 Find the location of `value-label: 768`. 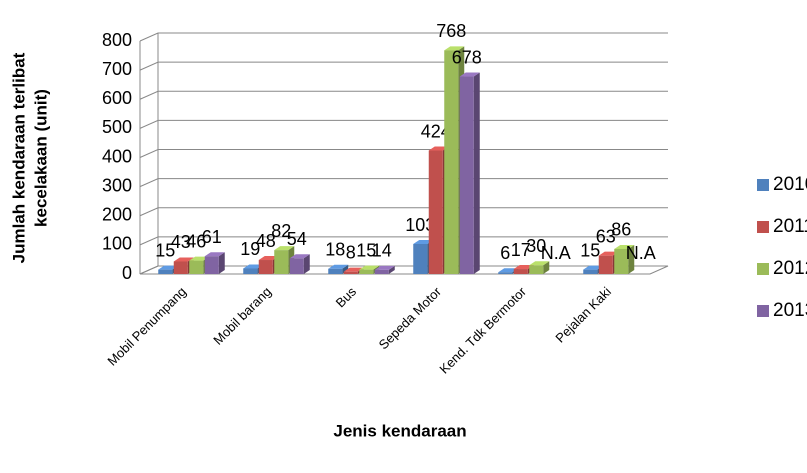

value-label: 768 is located at coordinates (451, 31).